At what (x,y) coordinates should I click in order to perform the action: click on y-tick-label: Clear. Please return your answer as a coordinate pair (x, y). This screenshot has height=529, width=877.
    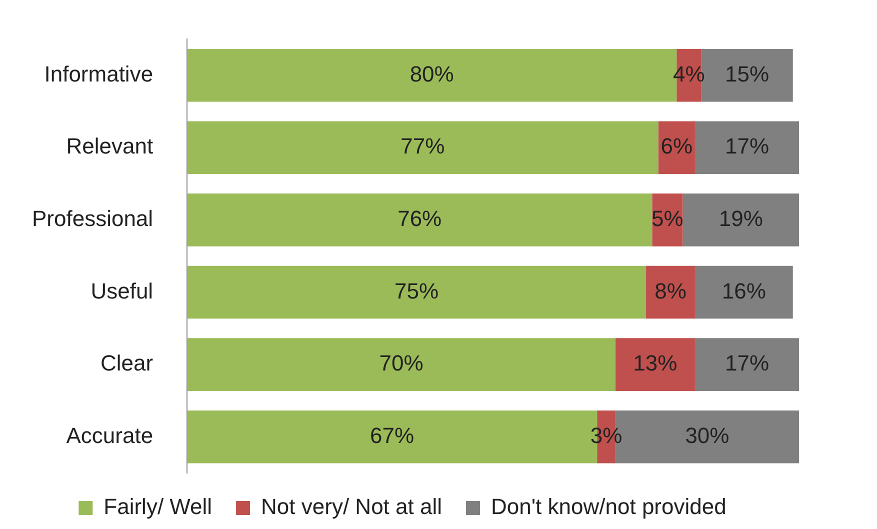
    Looking at the image, I should click on (127, 363).